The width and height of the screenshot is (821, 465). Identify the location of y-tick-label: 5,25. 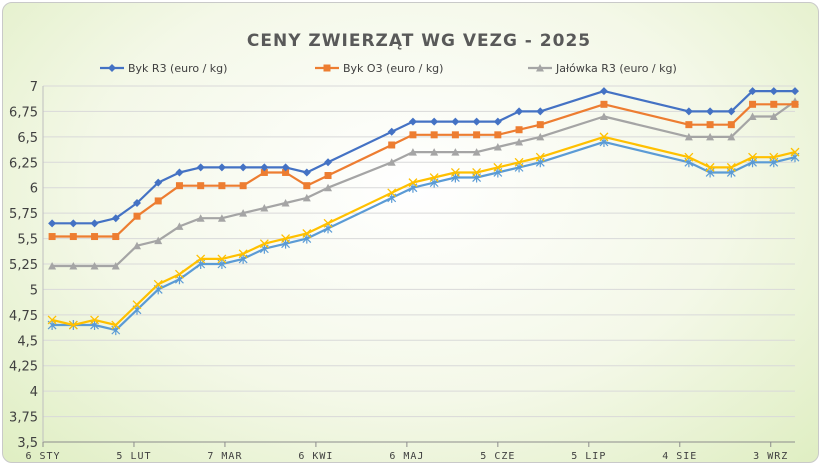
(23, 265).